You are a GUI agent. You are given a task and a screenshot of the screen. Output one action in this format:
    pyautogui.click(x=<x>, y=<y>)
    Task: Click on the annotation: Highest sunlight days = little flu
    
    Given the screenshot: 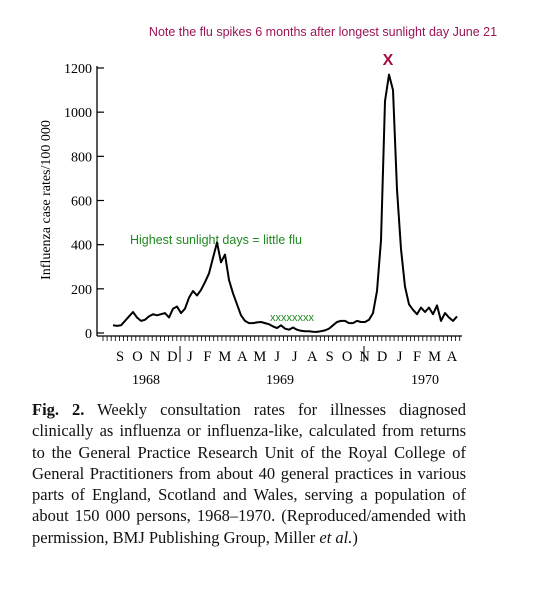 What is the action you would take?
    pyautogui.click(x=216, y=240)
    